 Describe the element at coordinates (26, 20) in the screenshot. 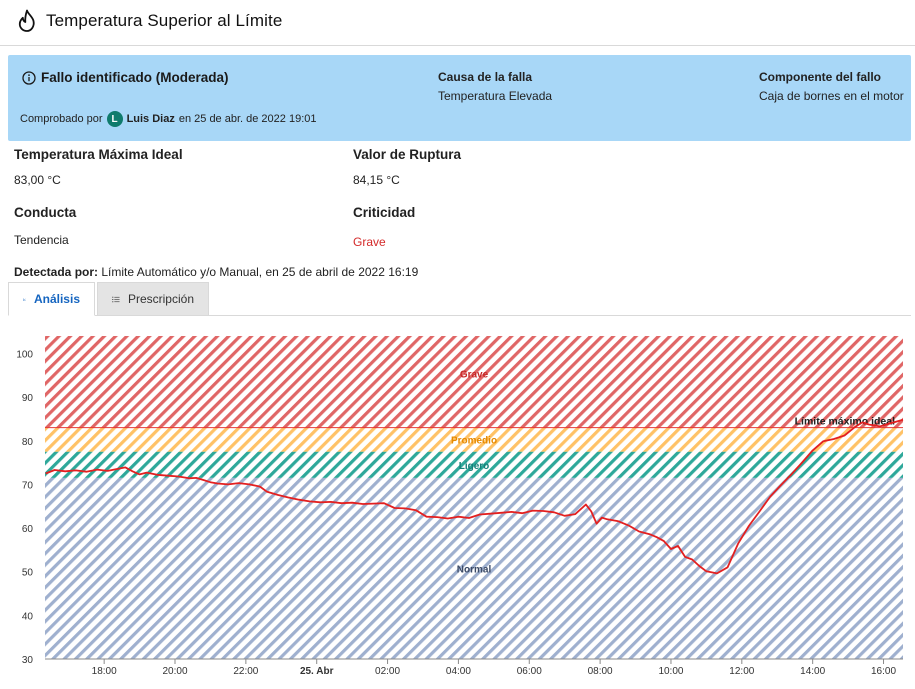

I see `flame-icon` at that location.